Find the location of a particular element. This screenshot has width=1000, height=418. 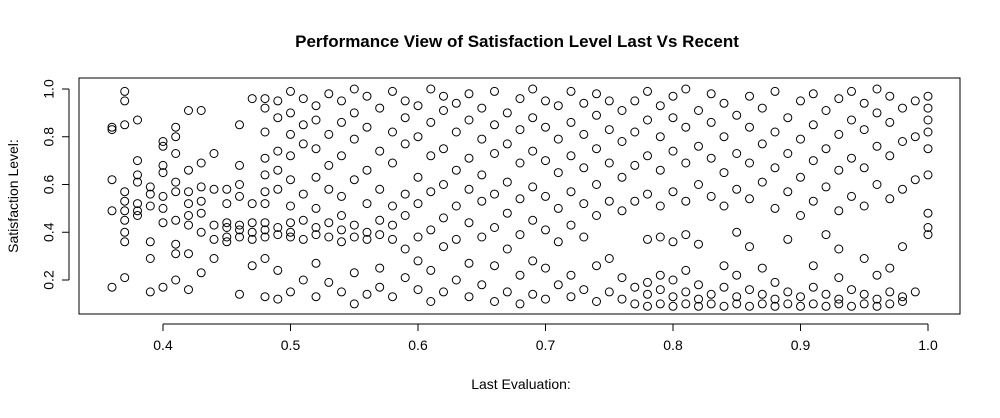

y-tick-label: 0.2 is located at coordinates (49, 280).